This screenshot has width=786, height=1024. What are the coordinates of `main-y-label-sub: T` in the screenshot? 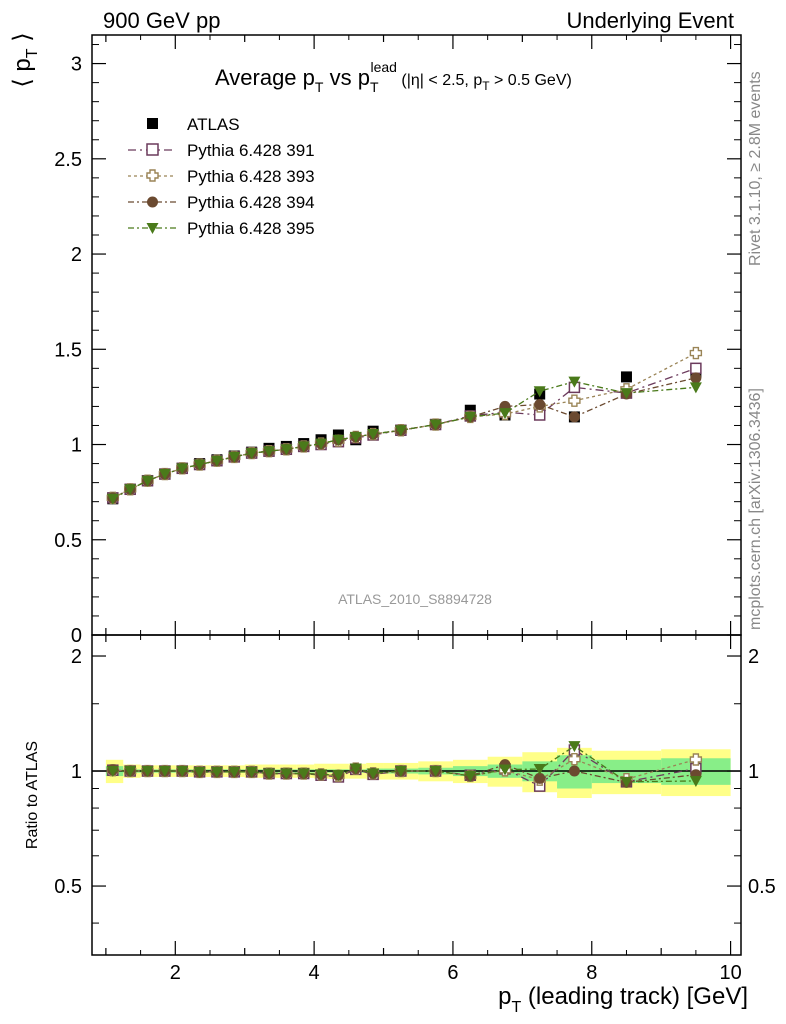 It's located at (32, 53).